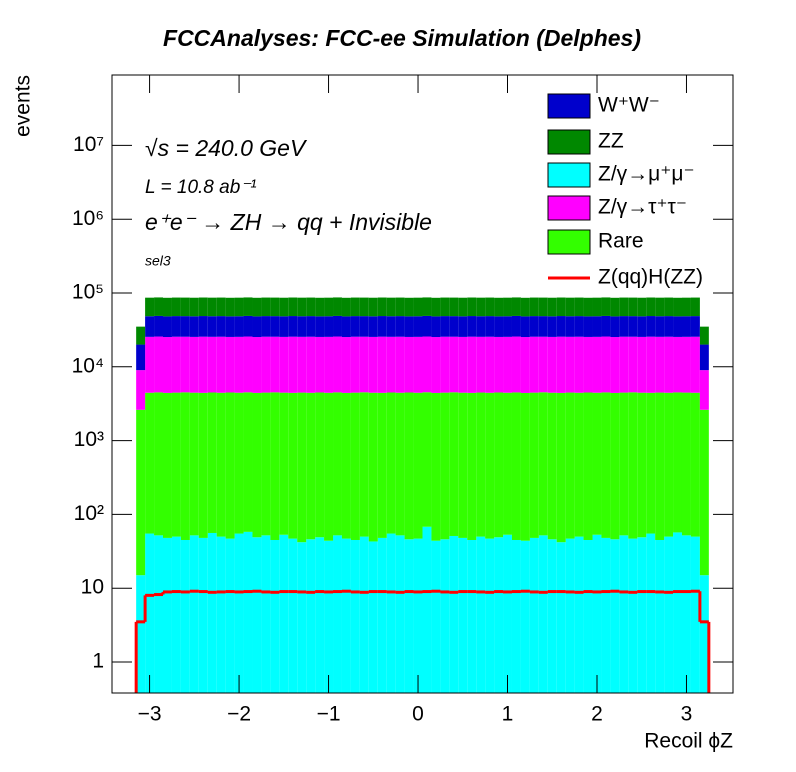 The width and height of the screenshot is (796, 772). What do you see at coordinates (597, 714) in the screenshot?
I see `x-tick-label: 2` at bounding box center [597, 714].